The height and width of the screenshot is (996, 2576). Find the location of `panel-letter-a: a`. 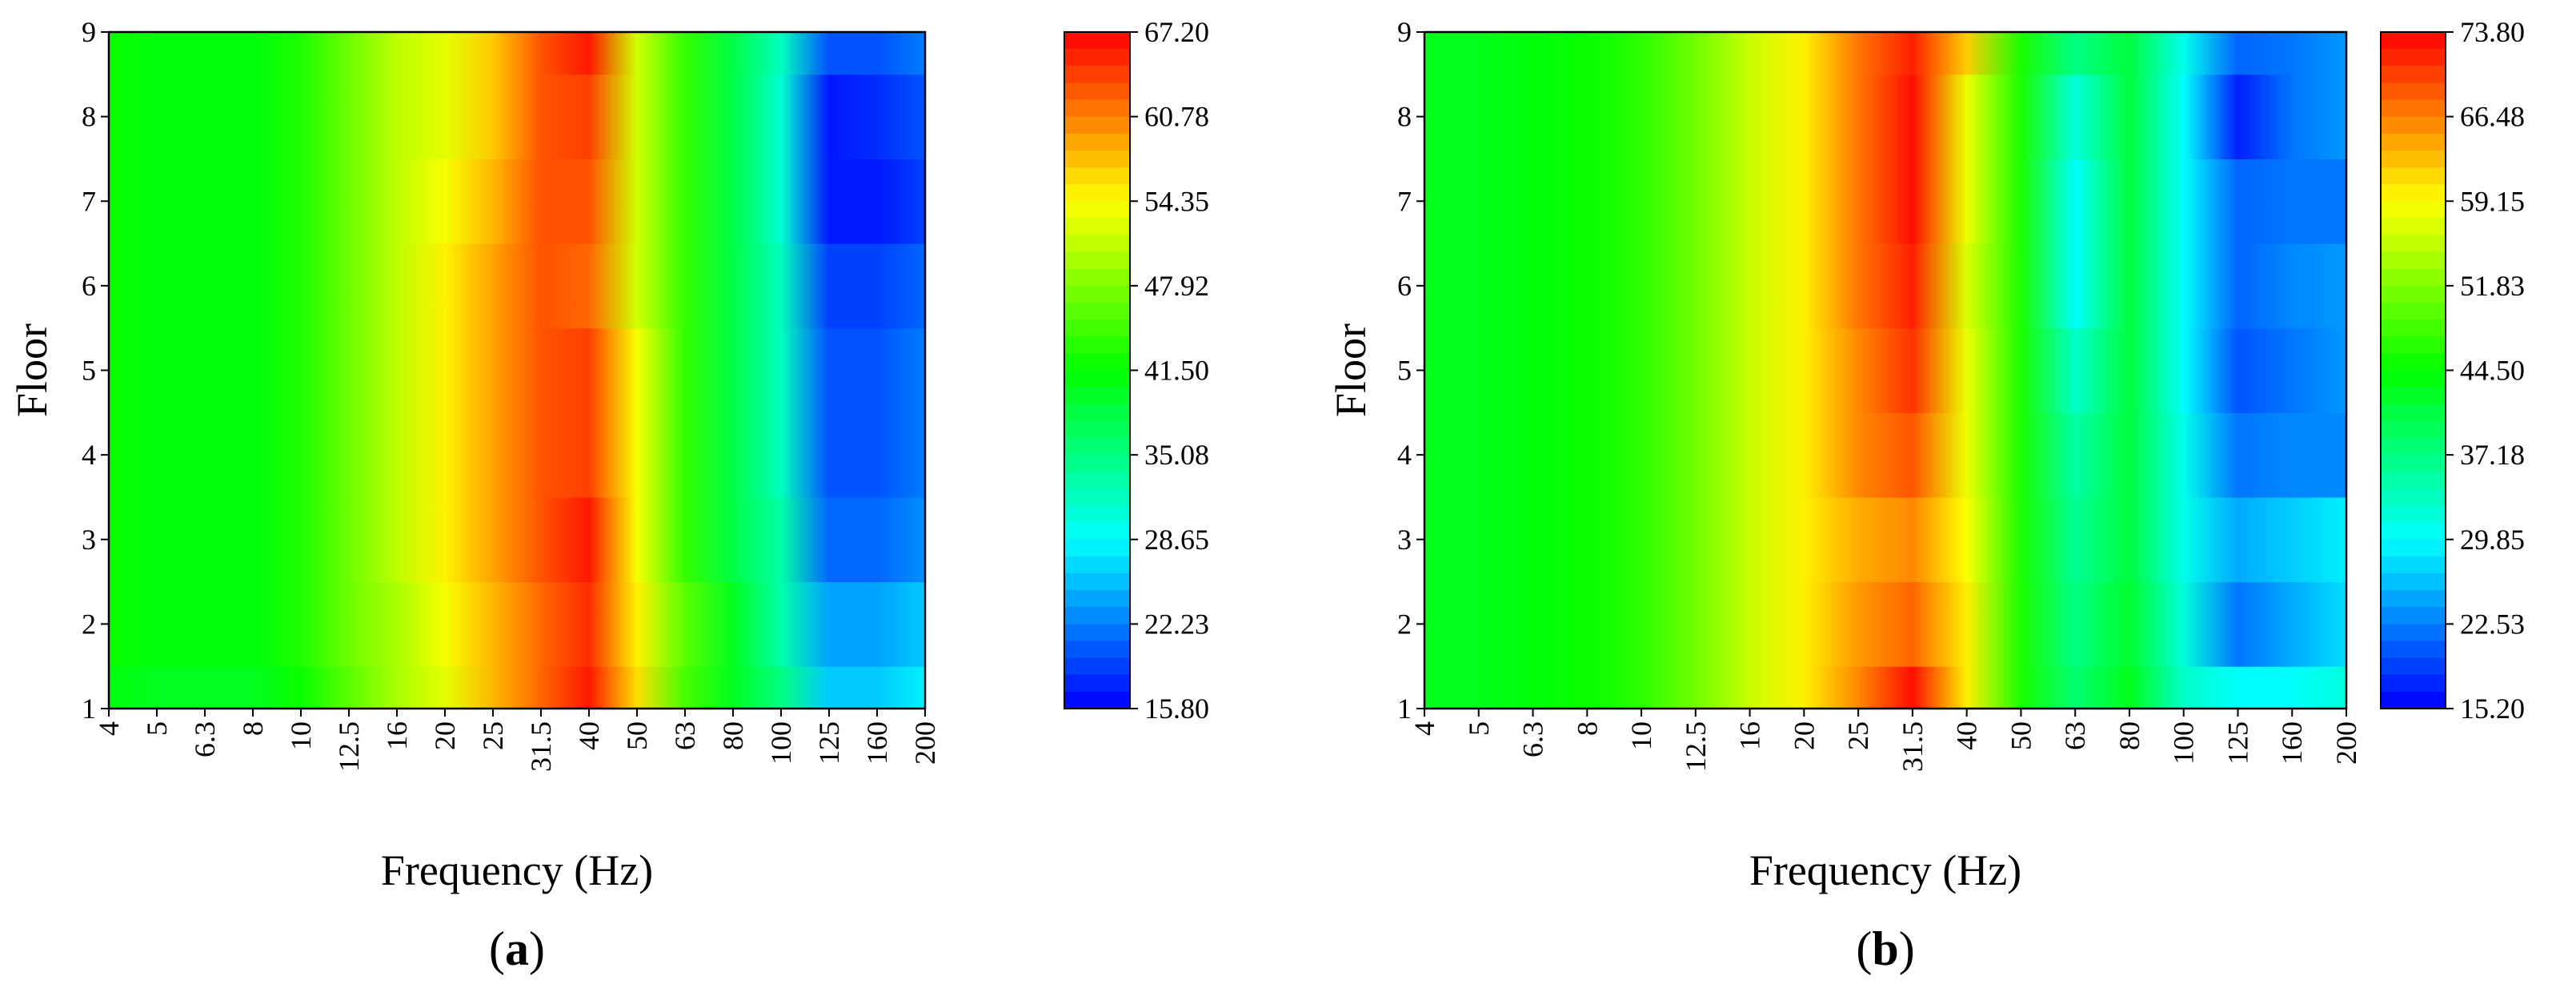

panel-letter-a: a is located at coordinates (517, 948).